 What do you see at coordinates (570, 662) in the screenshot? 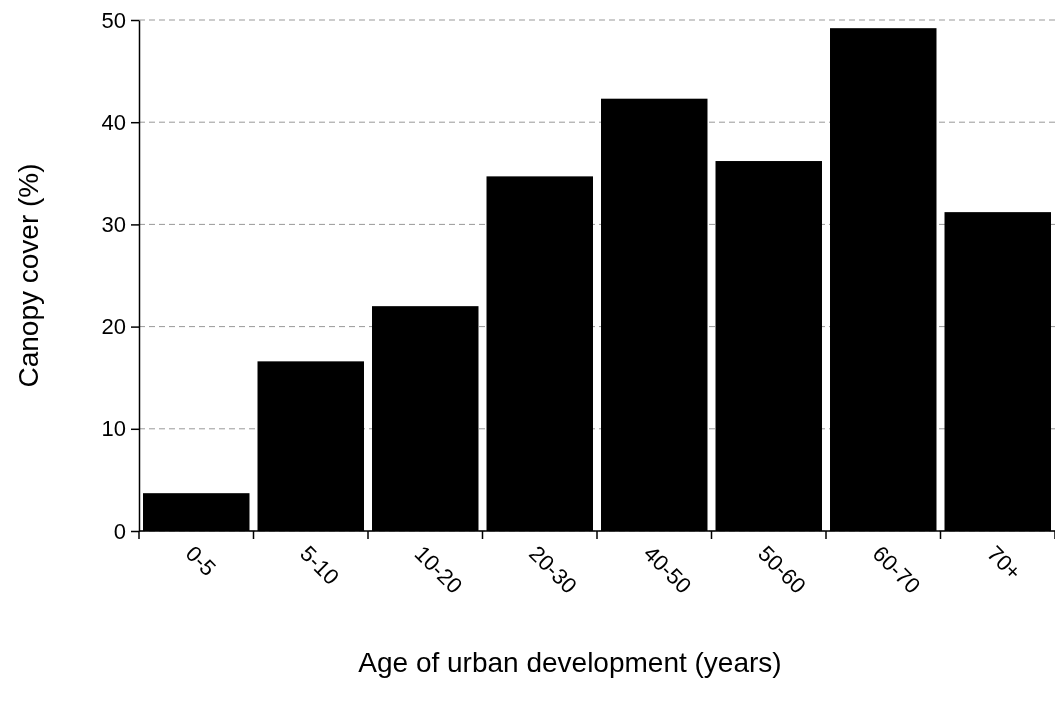
I see `x-axis-title: Age of urban development (years)` at bounding box center [570, 662].